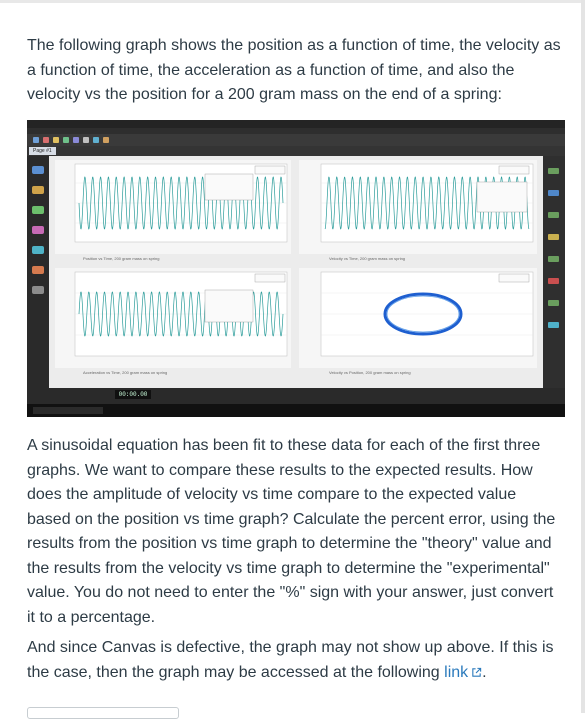 The height and width of the screenshot is (719, 585). Describe the element at coordinates (456, 672) in the screenshot. I see `graph-link-text: link` at that location.